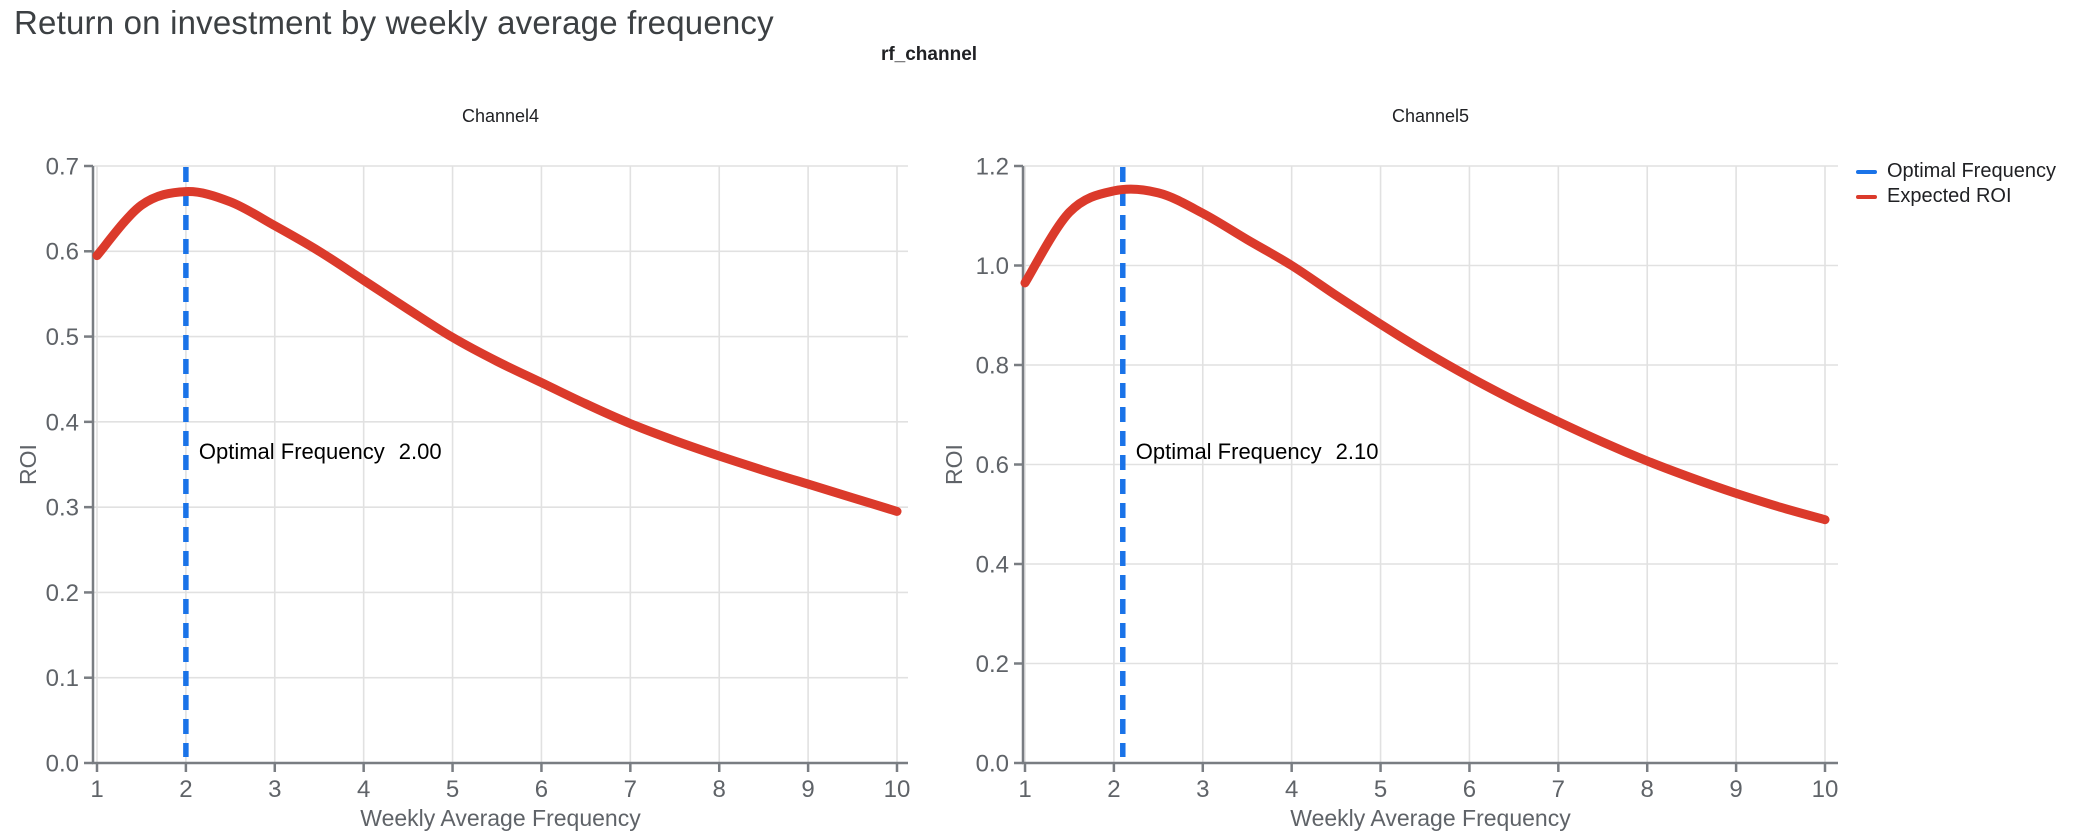  Describe the element at coordinates (929, 54) in the screenshot. I see `facet-suptitle: rf_channel` at that location.